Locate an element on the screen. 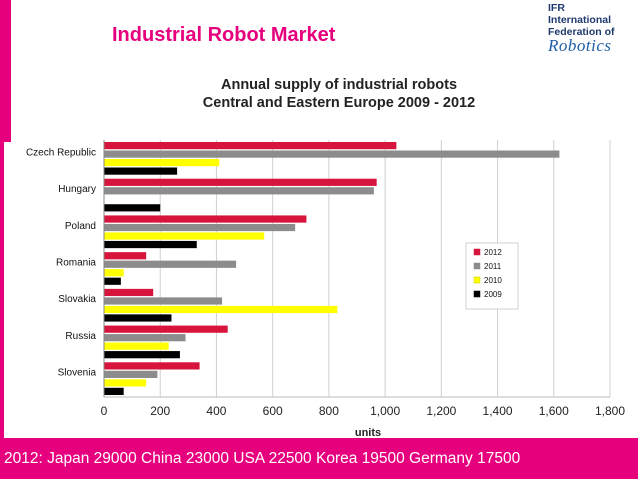 This screenshot has width=638, height=479. chart-title-line1: Annual supply of industrial robots is located at coordinates (339, 85).